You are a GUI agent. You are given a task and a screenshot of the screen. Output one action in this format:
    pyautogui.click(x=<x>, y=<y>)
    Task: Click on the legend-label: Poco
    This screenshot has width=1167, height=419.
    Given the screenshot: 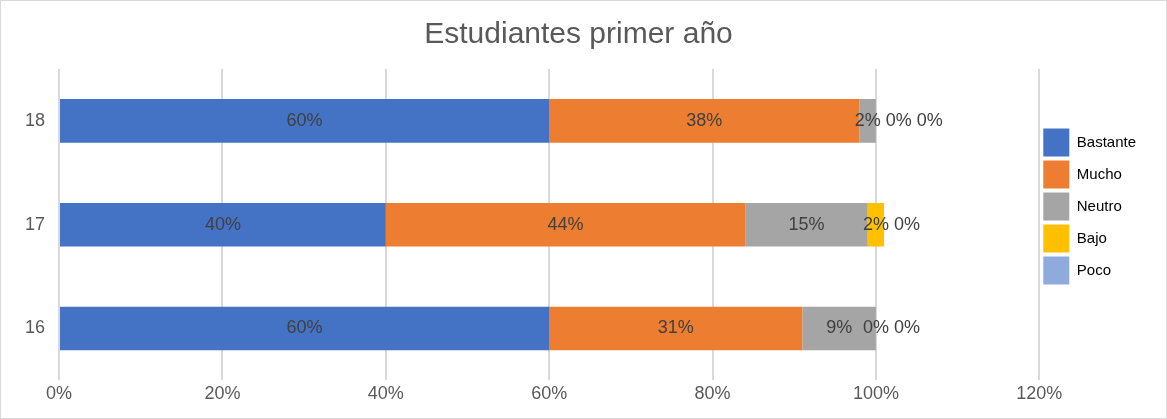 What is the action you would take?
    pyautogui.click(x=1093, y=269)
    